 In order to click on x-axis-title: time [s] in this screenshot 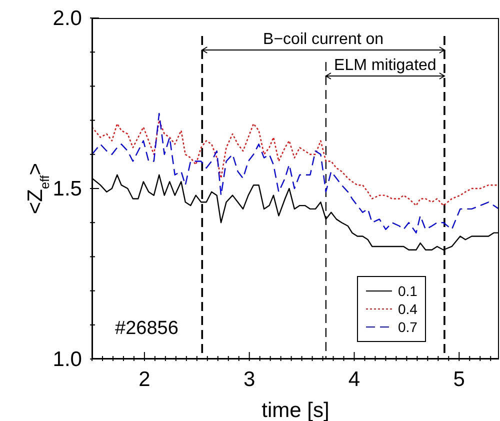, I will do `click(296, 410)`.